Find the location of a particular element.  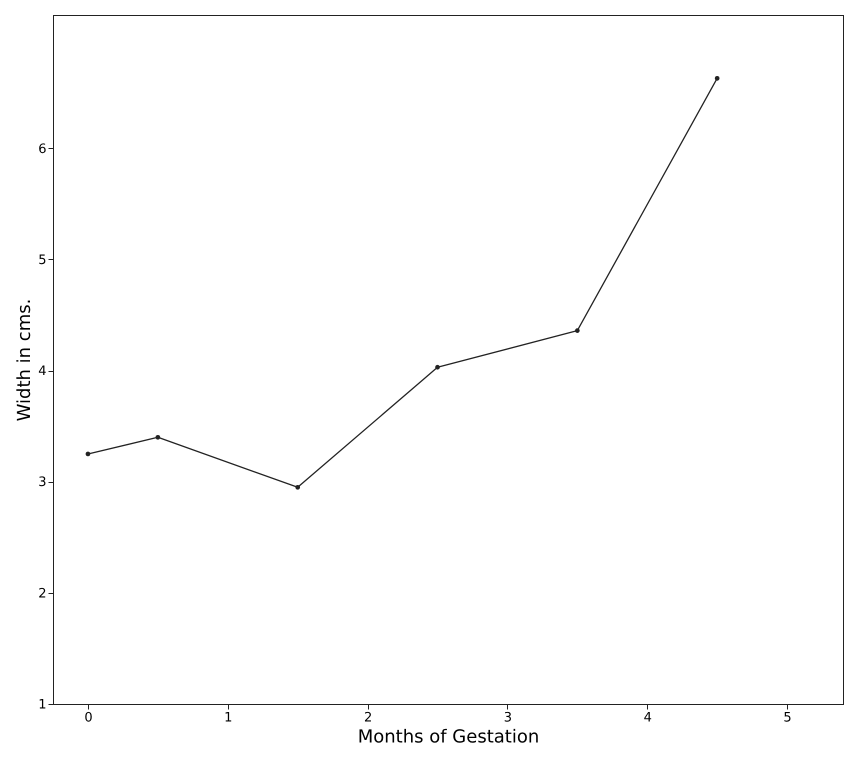

x-tick-label: 2 is located at coordinates (368, 718).